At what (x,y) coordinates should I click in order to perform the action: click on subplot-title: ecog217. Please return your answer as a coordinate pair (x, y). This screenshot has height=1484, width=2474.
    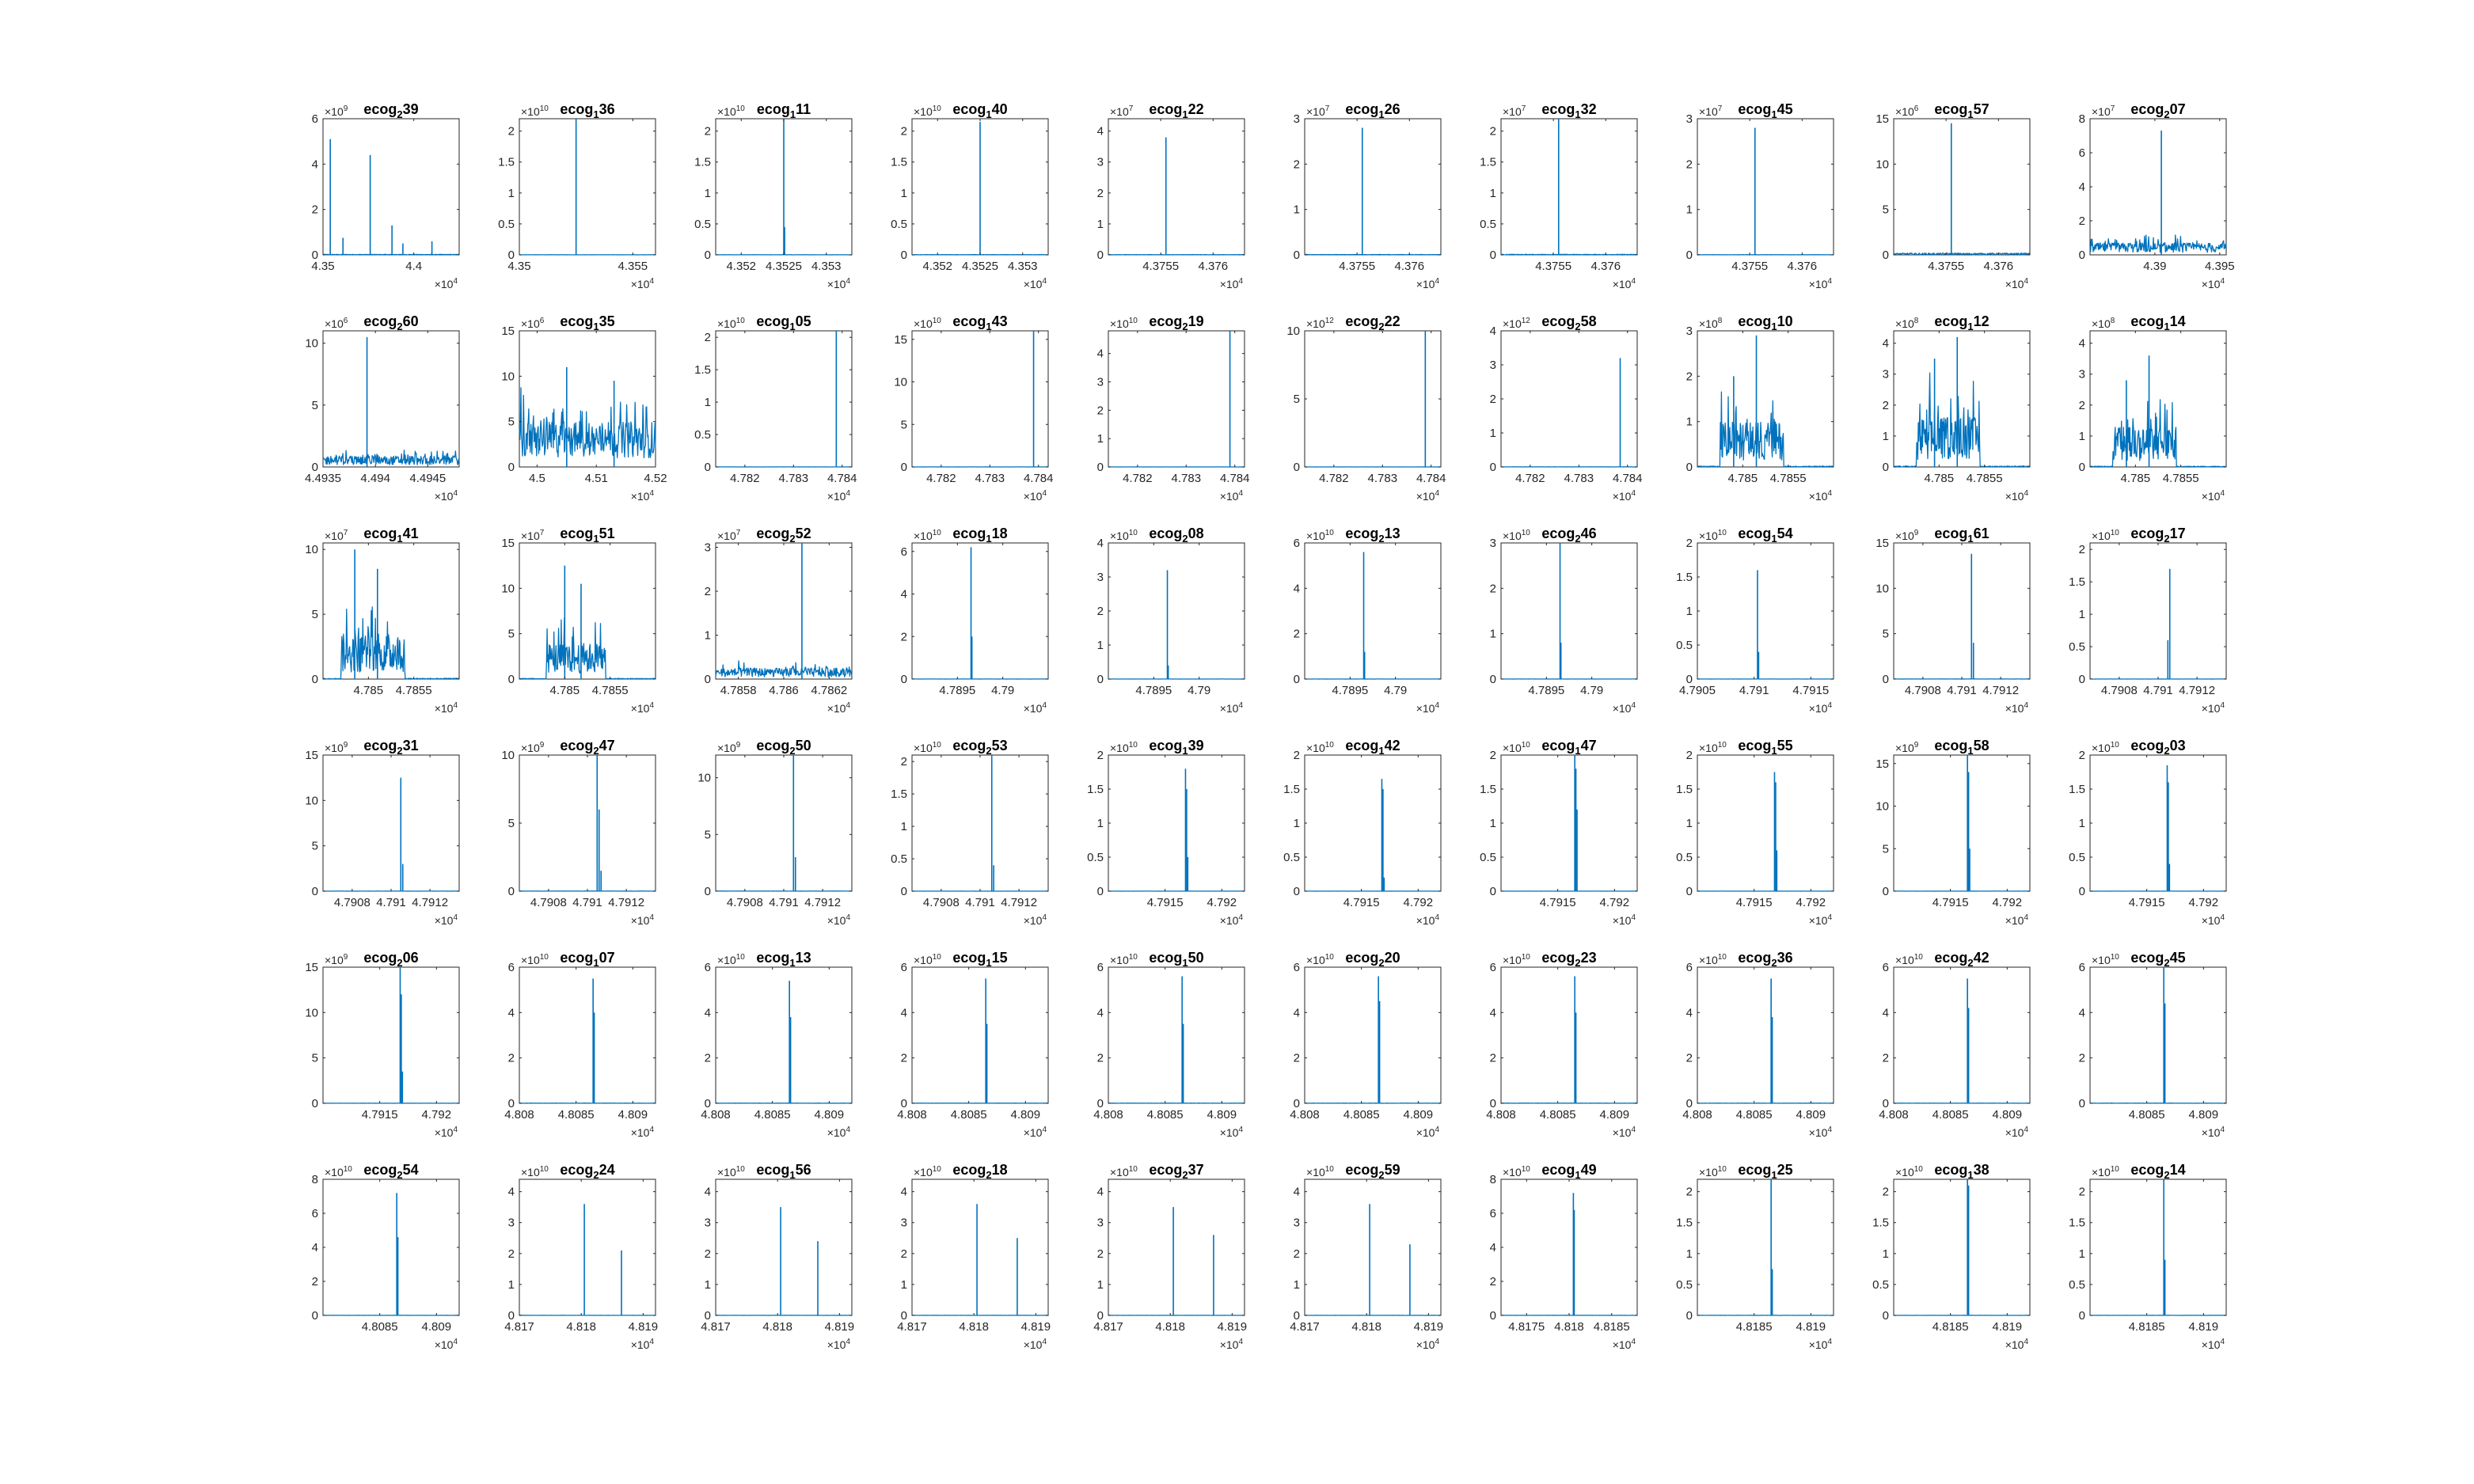
    Looking at the image, I should click on (2157, 535).